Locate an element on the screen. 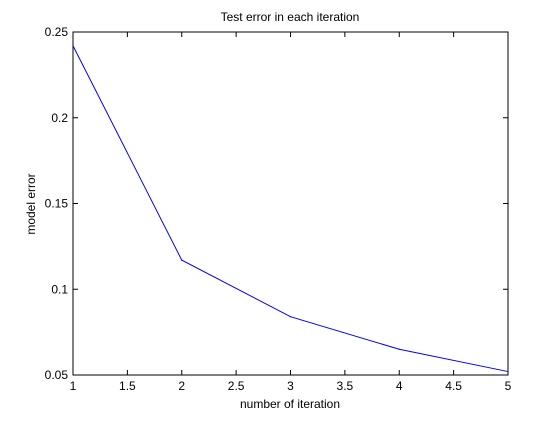  x-tick-label: 4 is located at coordinates (399, 386).